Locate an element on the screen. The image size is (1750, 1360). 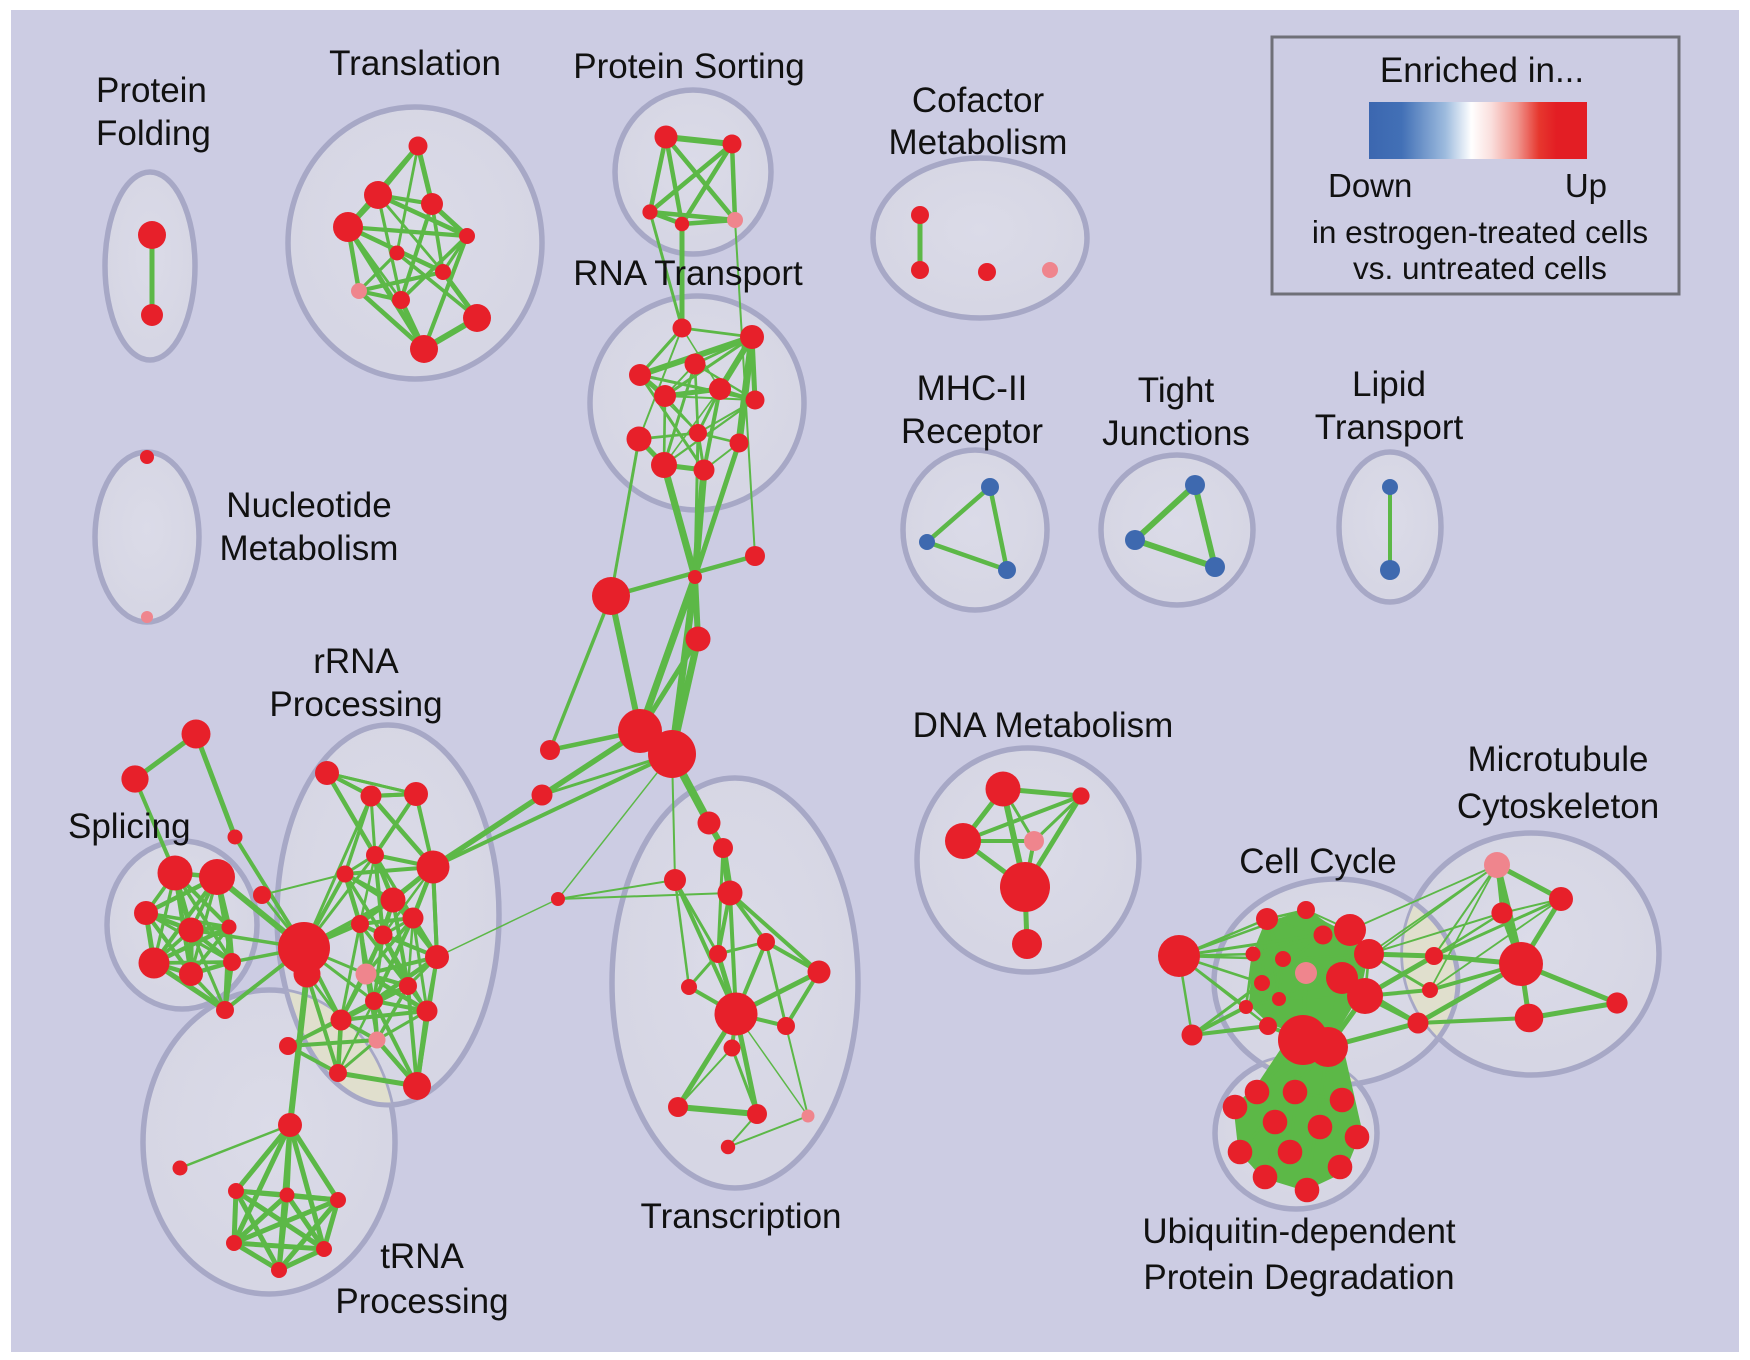
svg-text: Nucleotide is located at coordinates (308, 505).